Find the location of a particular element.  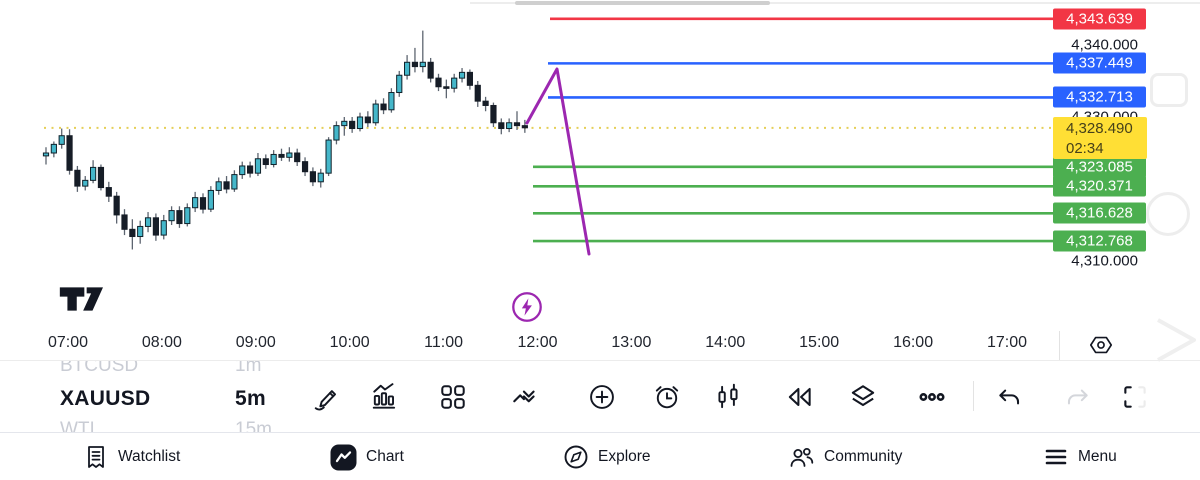

ghost-square-tool-icon is located at coordinates (1169, 90).